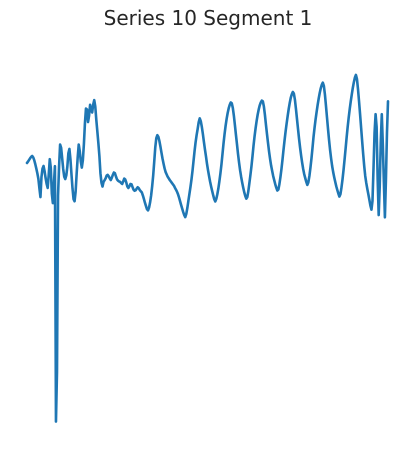  What do you see at coordinates (208, 18) in the screenshot?
I see `chart-title: Series 10 Segment 1` at bounding box center [208, 18].